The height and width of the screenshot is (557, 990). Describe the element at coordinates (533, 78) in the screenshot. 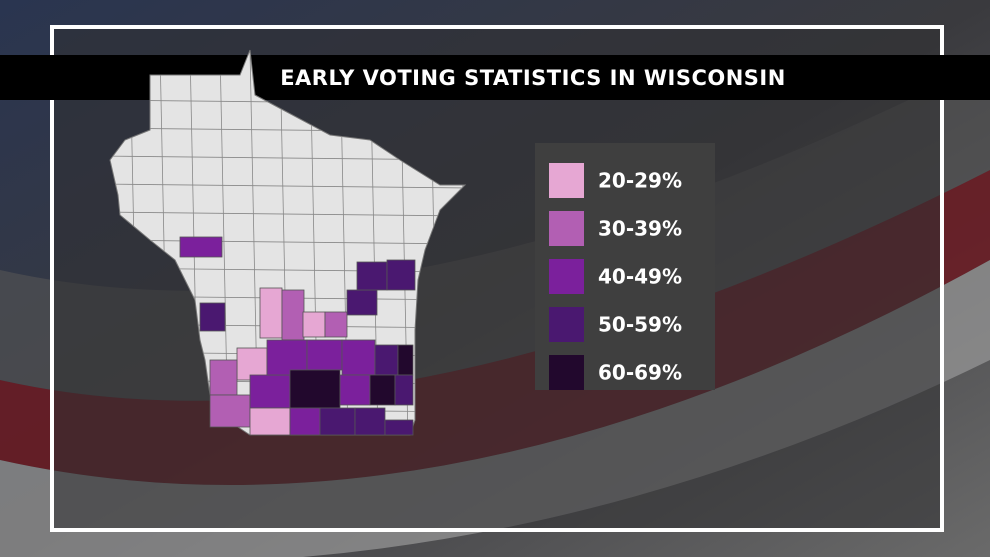

I see `title: EARLY VOTING STATISTICS IN WISCONSIN` at that location.